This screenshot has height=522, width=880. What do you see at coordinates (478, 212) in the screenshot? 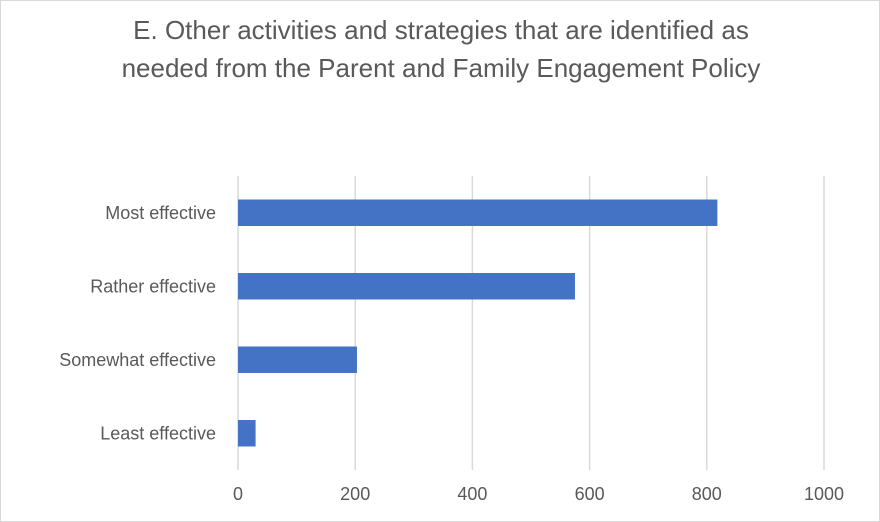
I see `bar-most-effective` at bounding box center [478, 212].